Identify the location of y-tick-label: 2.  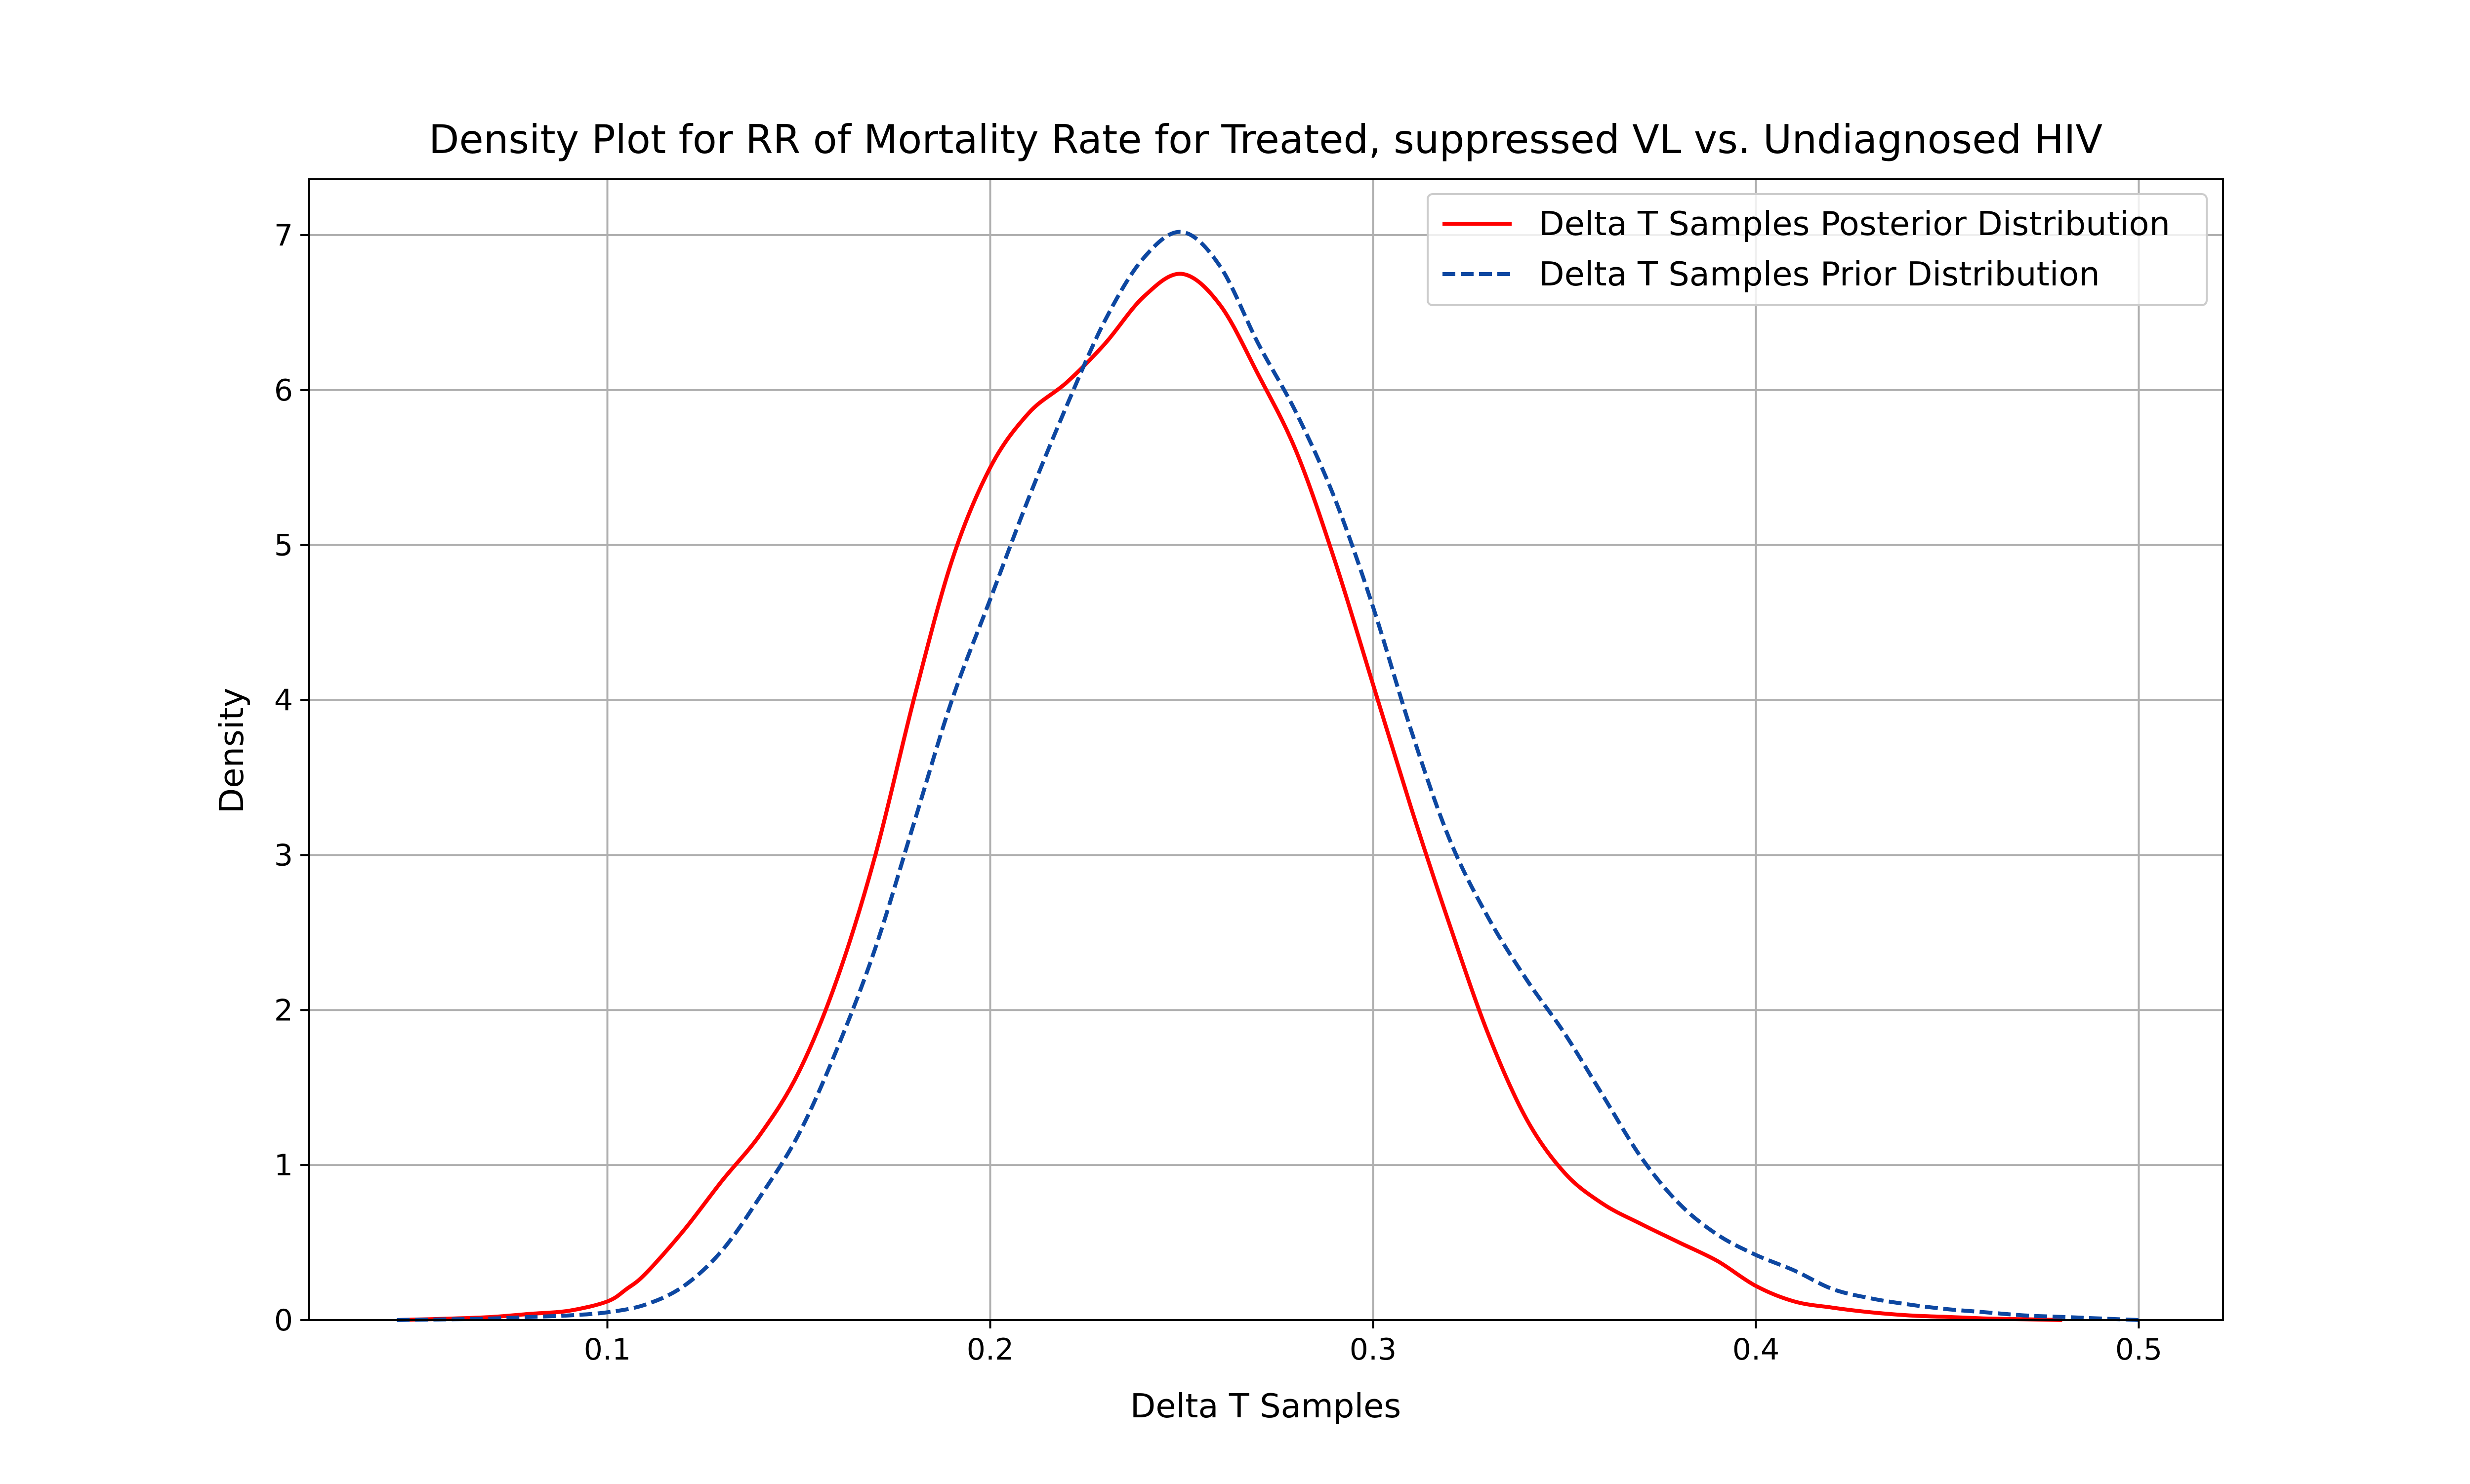
(283, 1010).